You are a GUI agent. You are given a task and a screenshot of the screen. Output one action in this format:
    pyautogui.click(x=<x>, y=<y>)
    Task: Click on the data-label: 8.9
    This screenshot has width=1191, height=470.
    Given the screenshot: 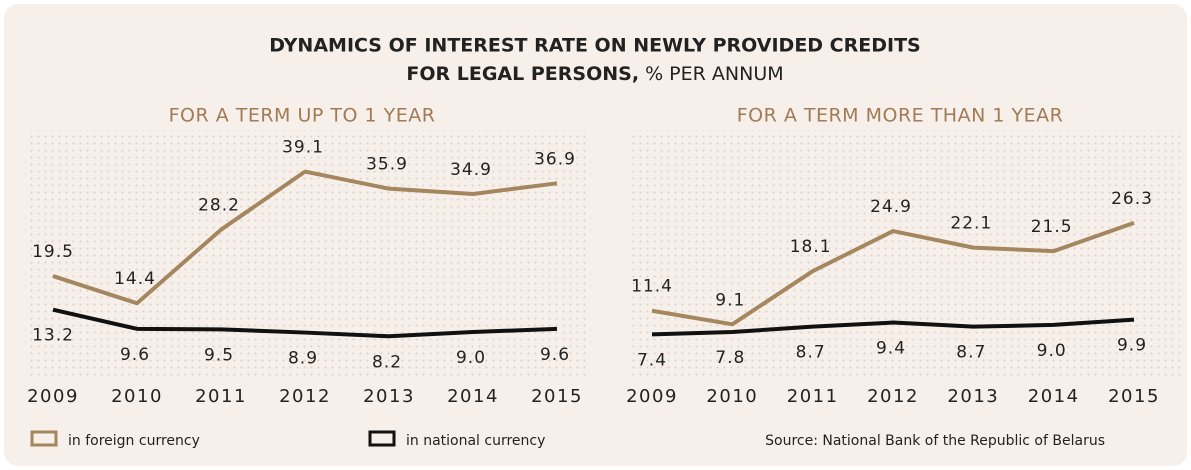 What is the action you would take?
    pyautogui.click(x=303, y=359)
    